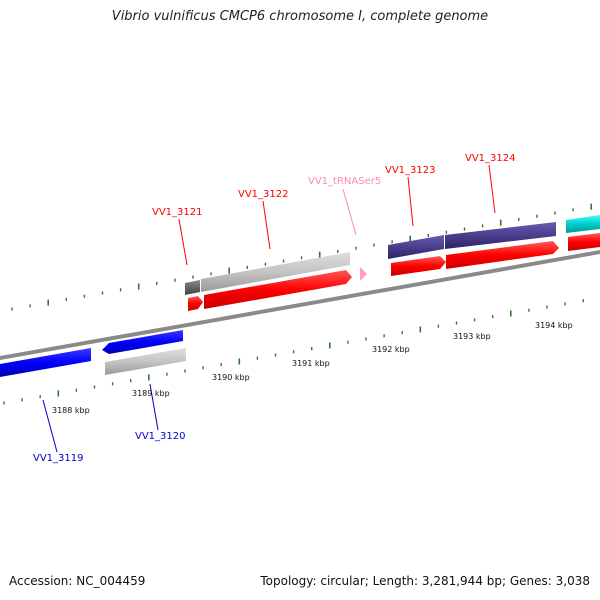 The image size is (600, 600). What do you see at coordinates (391, 349) in the screenshot?
I see `position-label: 3192 kbp` at bounding box center [391, 349].